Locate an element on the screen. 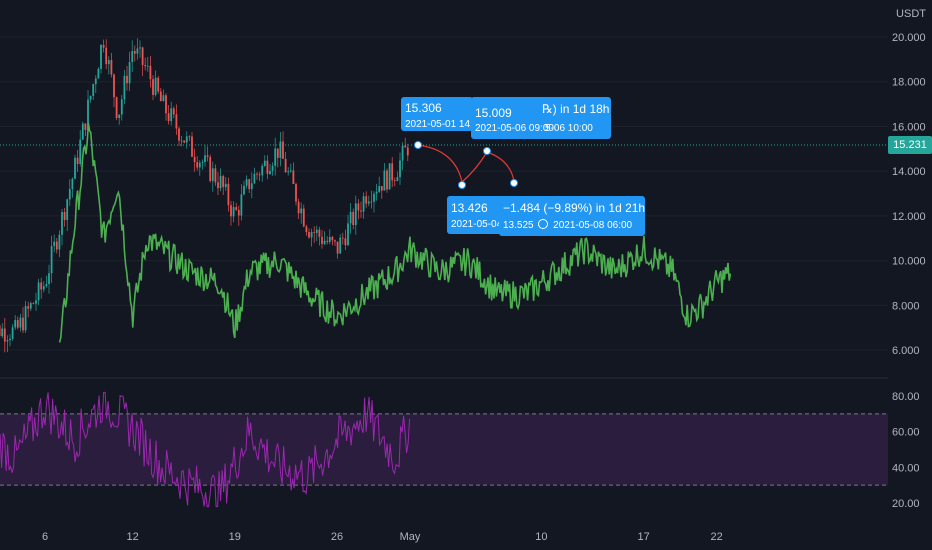 The image size is (932, 550). callout-c: 13.426 2021-05-04 1 is located at coordinates (479, 215).